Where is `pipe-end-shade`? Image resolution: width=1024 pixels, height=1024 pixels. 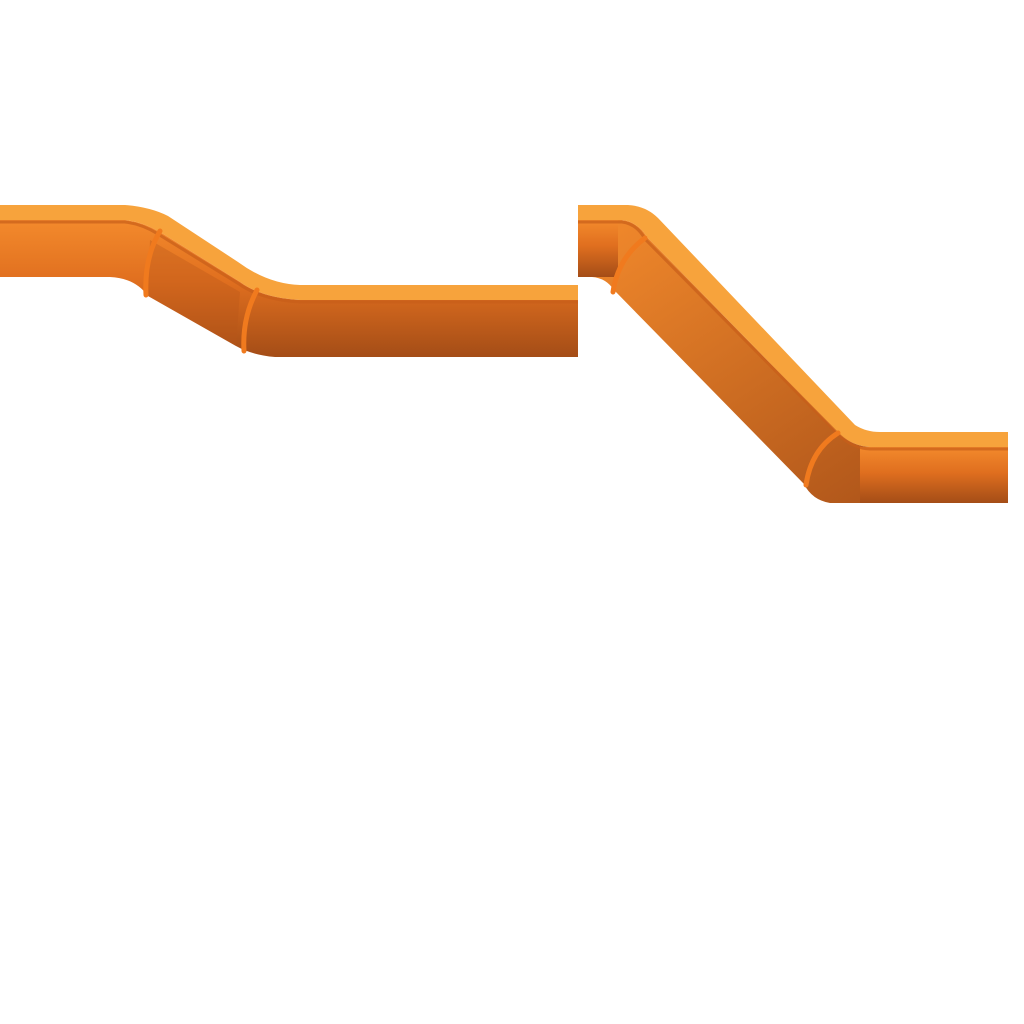 pipe-end-shade is located at coordinates (934, 475).